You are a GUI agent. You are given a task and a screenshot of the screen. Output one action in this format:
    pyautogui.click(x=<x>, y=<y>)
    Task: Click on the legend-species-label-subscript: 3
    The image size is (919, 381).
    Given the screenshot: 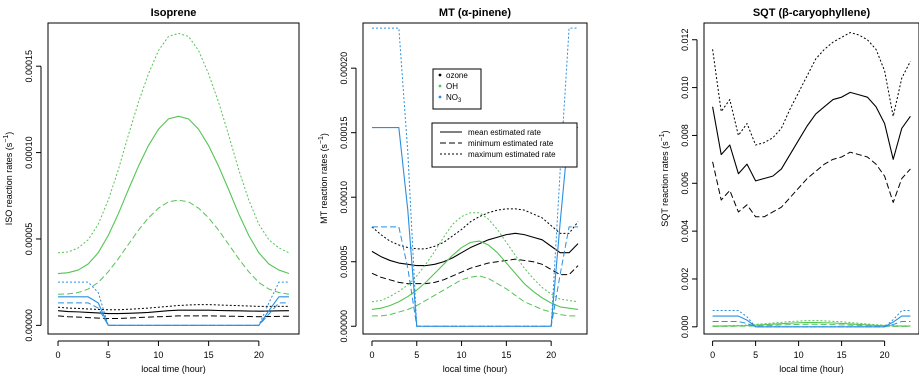 What is the action you would take?
    pyautogui.click(x=460, y=101)
    